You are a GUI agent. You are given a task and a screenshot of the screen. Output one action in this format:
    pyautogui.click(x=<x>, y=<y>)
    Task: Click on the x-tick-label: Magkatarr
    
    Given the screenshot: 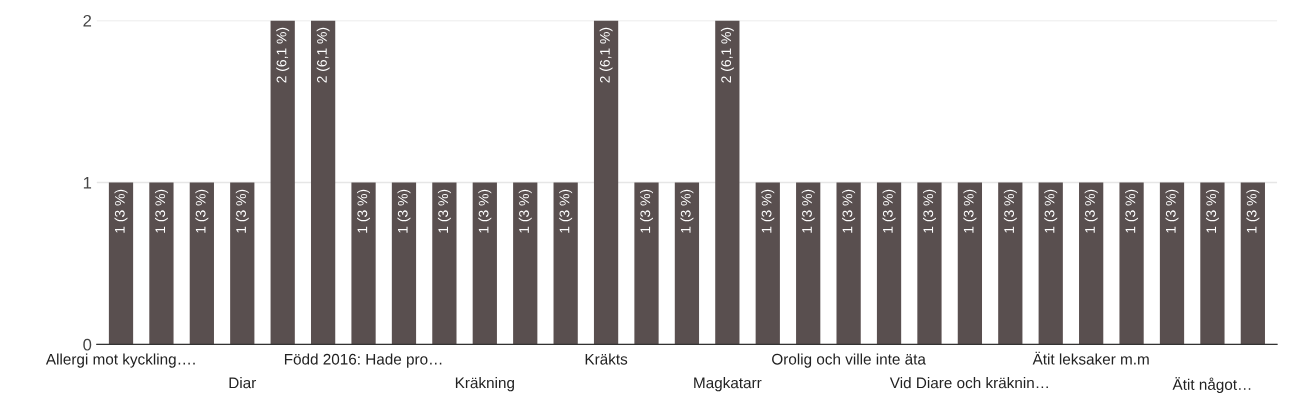 What is the action you would take?
    pyautogui.click(x=728, y=384)
    